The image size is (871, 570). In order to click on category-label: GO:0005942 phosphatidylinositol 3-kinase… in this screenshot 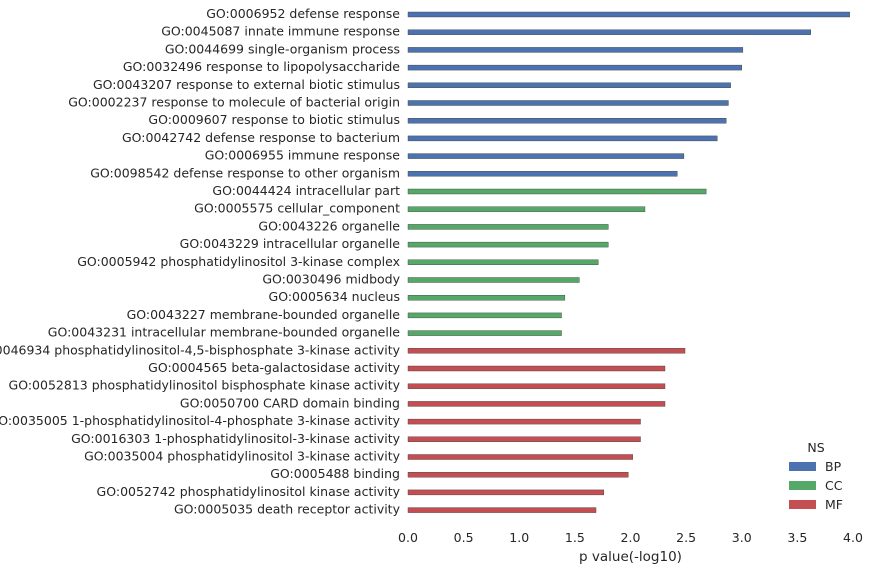, I will do `click(238, 261)`.